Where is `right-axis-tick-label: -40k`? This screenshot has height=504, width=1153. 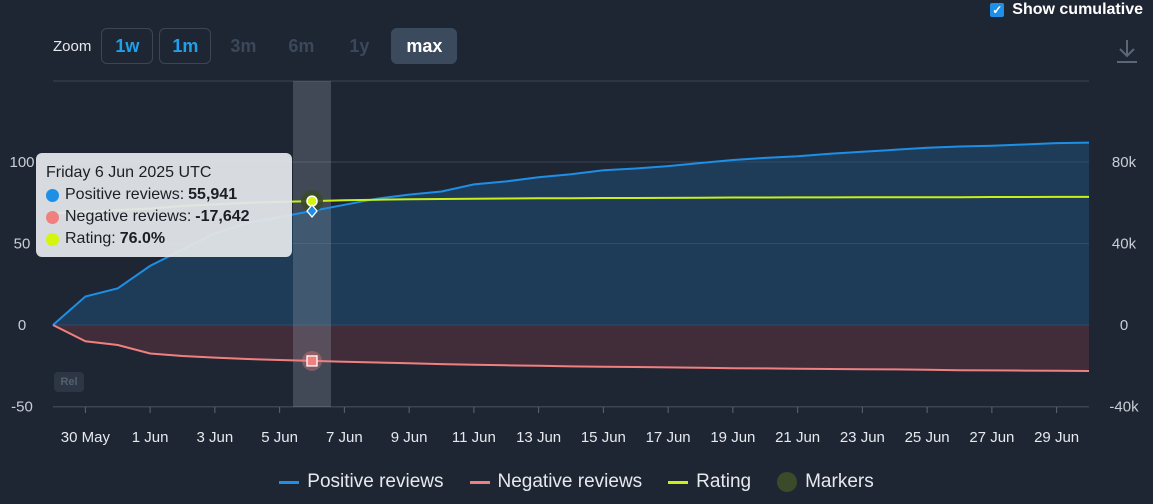
right-axis-tick-label: -40k is located at coordinates (1124, 407).